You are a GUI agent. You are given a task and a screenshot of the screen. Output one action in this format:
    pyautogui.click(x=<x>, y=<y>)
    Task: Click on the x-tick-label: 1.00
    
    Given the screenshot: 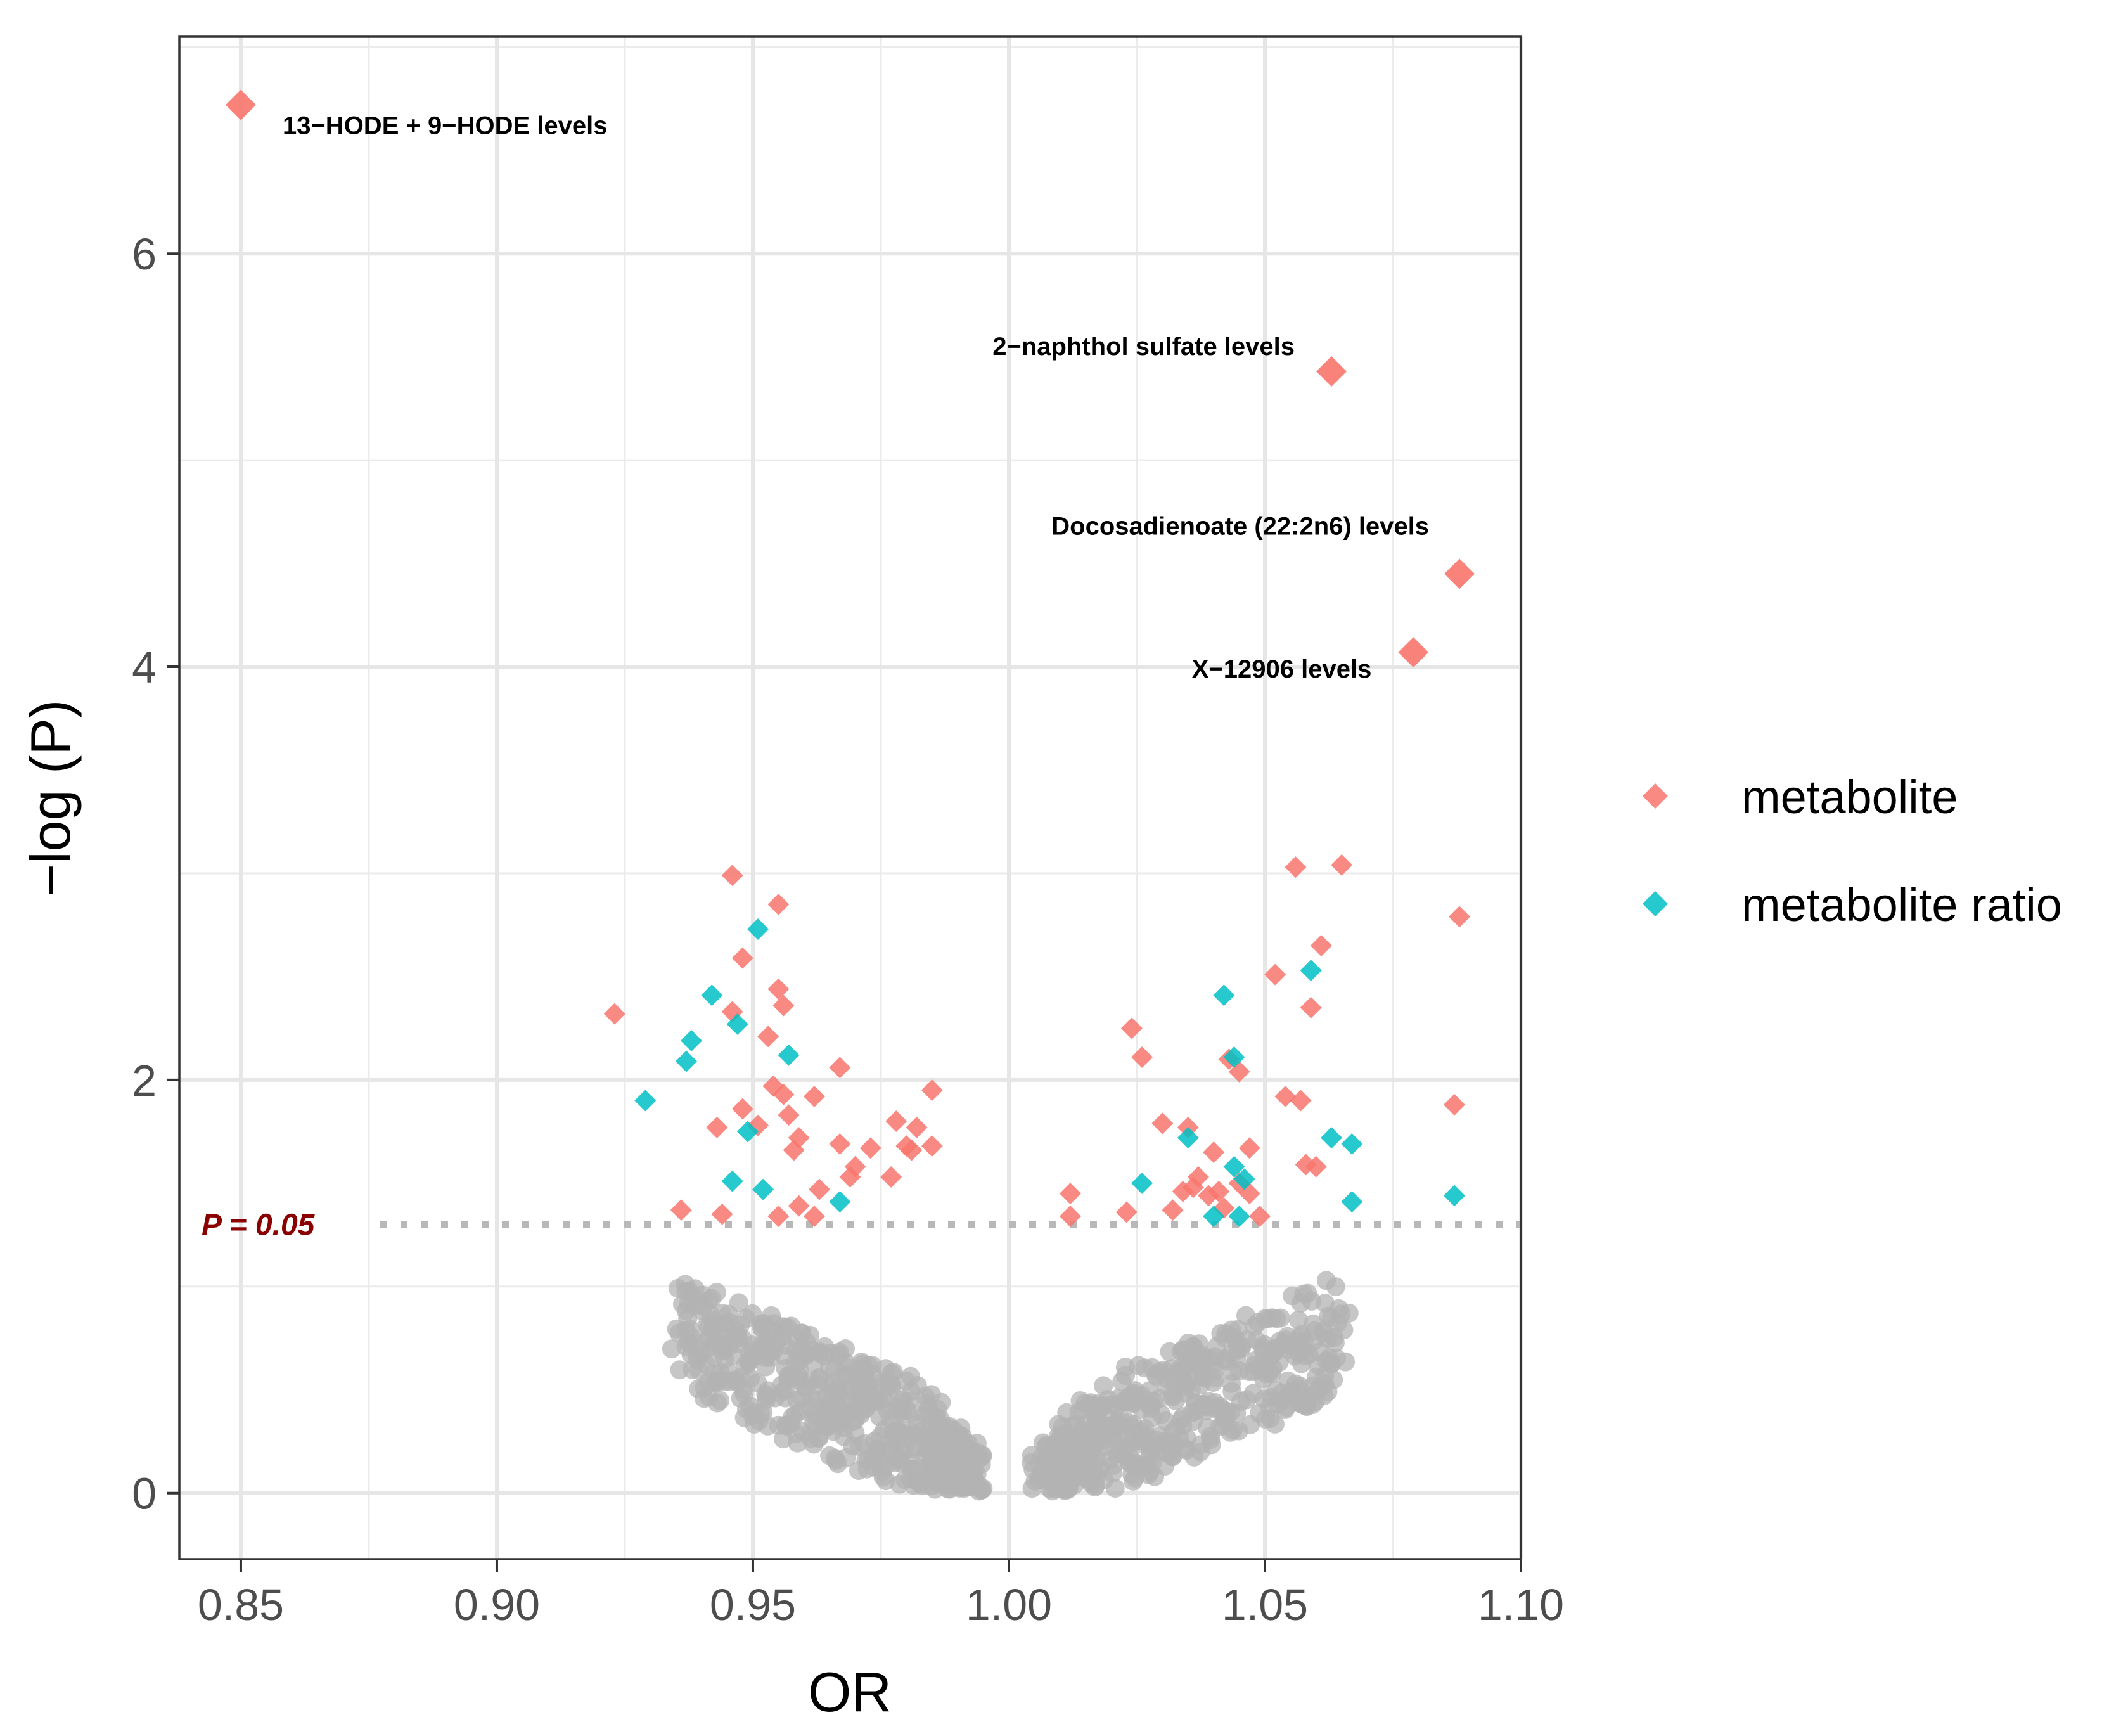 What is the action you would take?
    pyautogui.click(x=1009, y=1605)
    